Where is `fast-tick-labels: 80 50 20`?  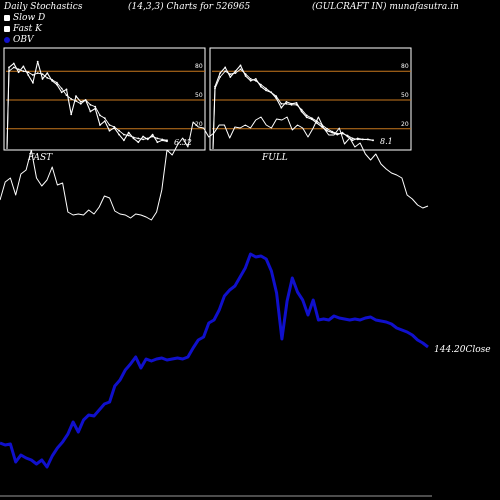
fast-tick-labels: 80 50 20 is located at coordinates (199, 95).